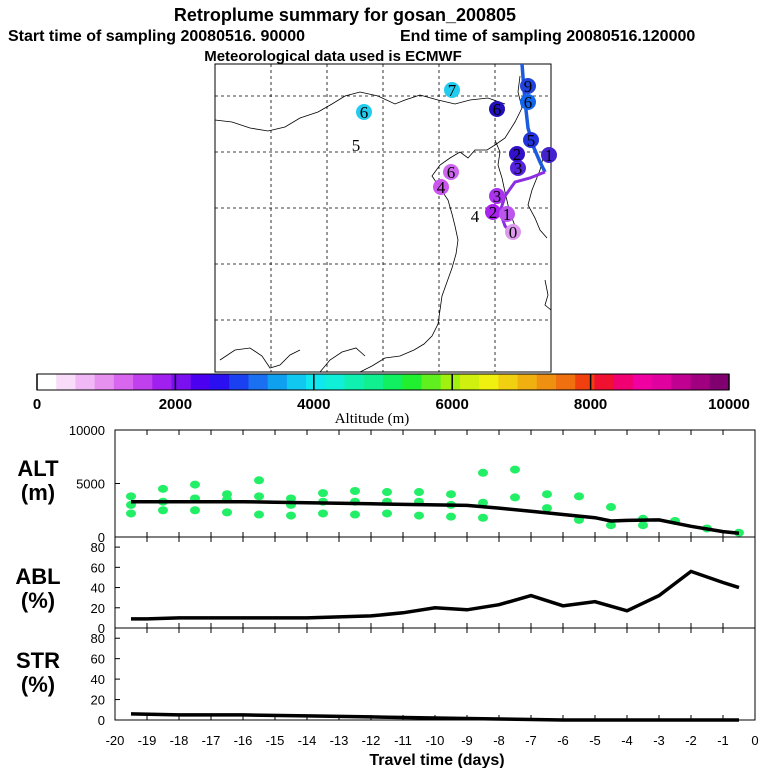 This screenshot has height=768, width=768. I want to click on str-ytick-label: 60, so click(98, 659).